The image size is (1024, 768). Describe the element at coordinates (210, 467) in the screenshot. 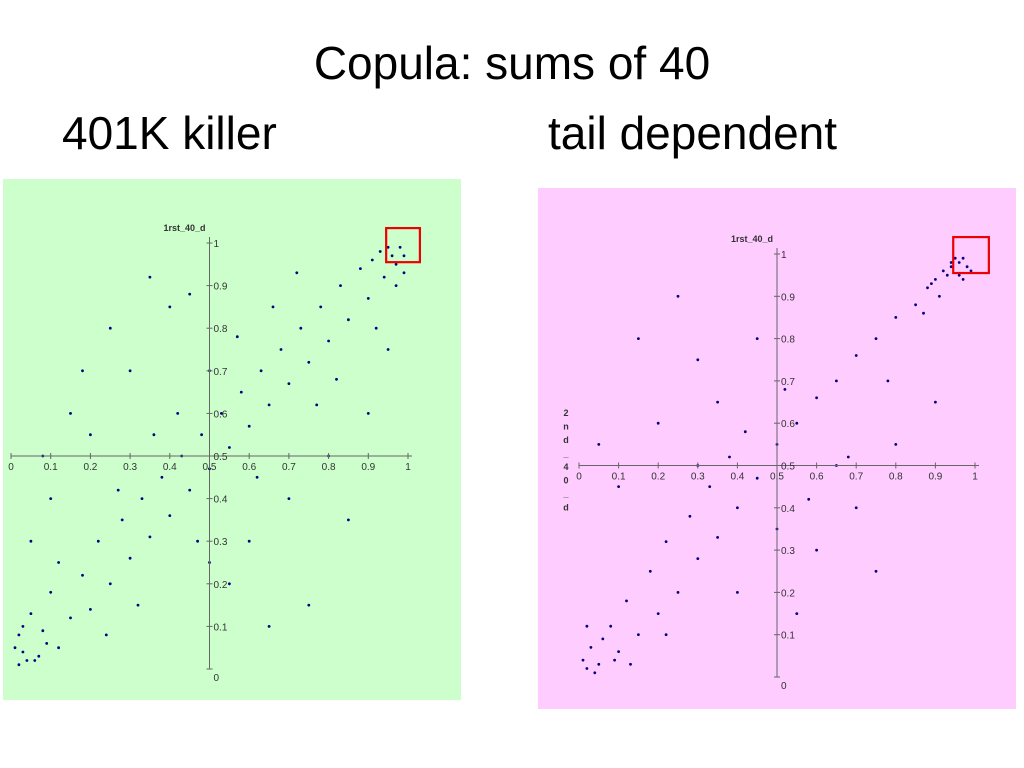

I see `x-tick-label: 0.5` at that location.